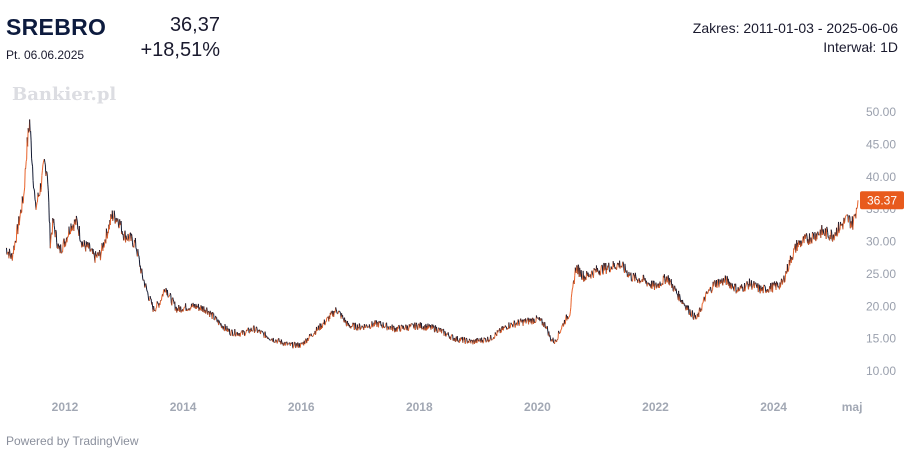 The image size is (906, 449). Describe the element at coordinates (860, 47) in the screenshot. I see `chart-interval: Interwał: 1D` at that location.